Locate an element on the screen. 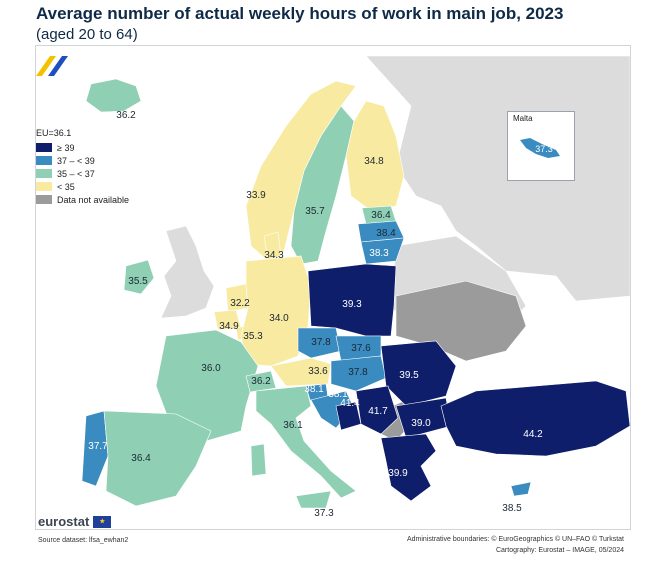 This screenshot has height=568, width=645. label-slovenia: 38.1 is located at coordinates (314, 389).